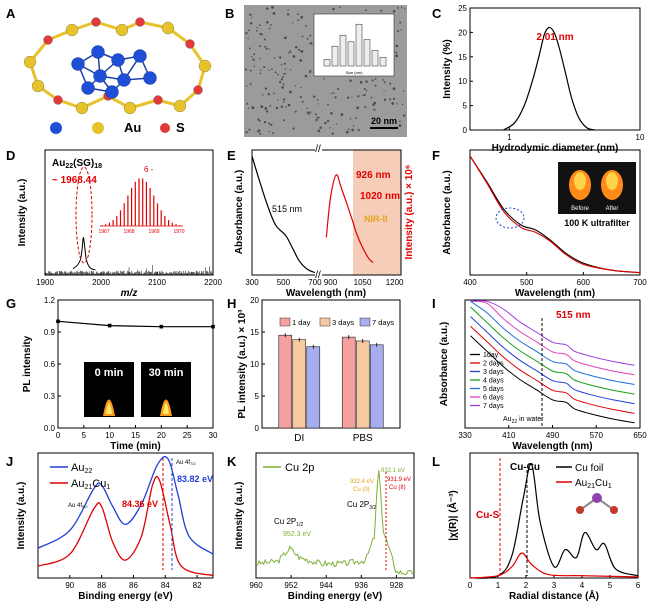 This screenshot has width=650, height=612. Describe the element at coordinates (640, 282) in the screenshot. I see `x-tick-label: 700` at that location.